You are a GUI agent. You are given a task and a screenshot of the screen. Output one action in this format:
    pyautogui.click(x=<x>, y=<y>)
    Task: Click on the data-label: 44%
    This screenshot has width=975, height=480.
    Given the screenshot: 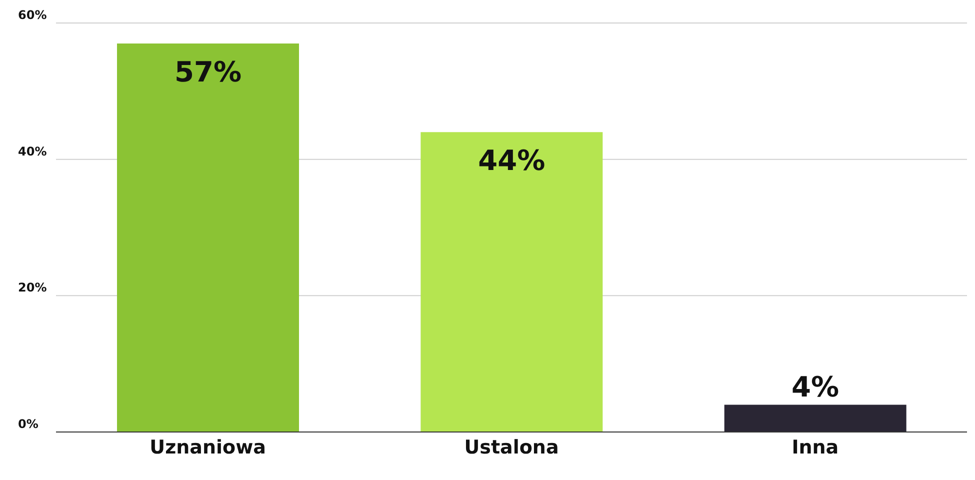 What is the action you would take?
    pyautogui.click(x=512, y=161)
    